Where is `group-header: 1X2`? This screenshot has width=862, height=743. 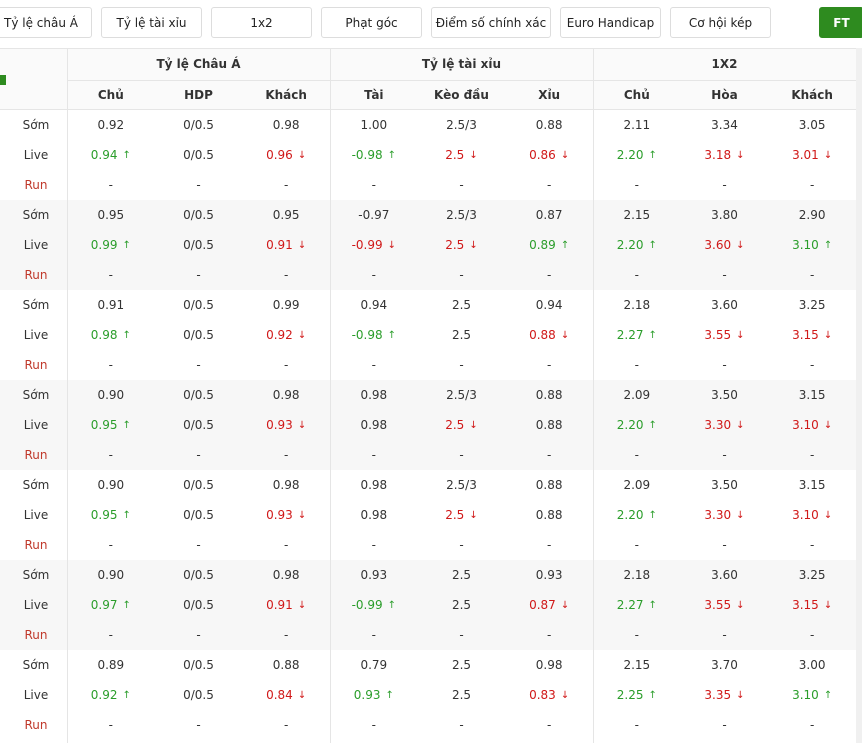
group-header: 1X2 is located at coordinates (724, 64).